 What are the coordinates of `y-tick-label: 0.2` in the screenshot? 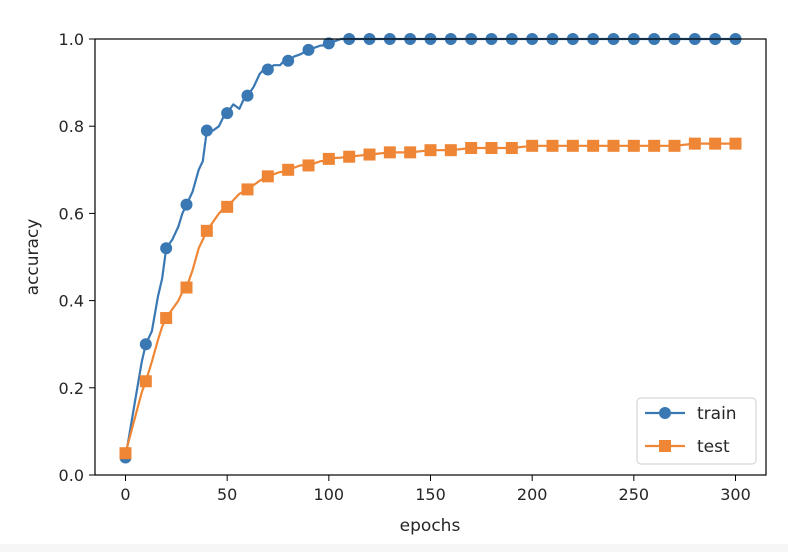 It's located at (71, 388).